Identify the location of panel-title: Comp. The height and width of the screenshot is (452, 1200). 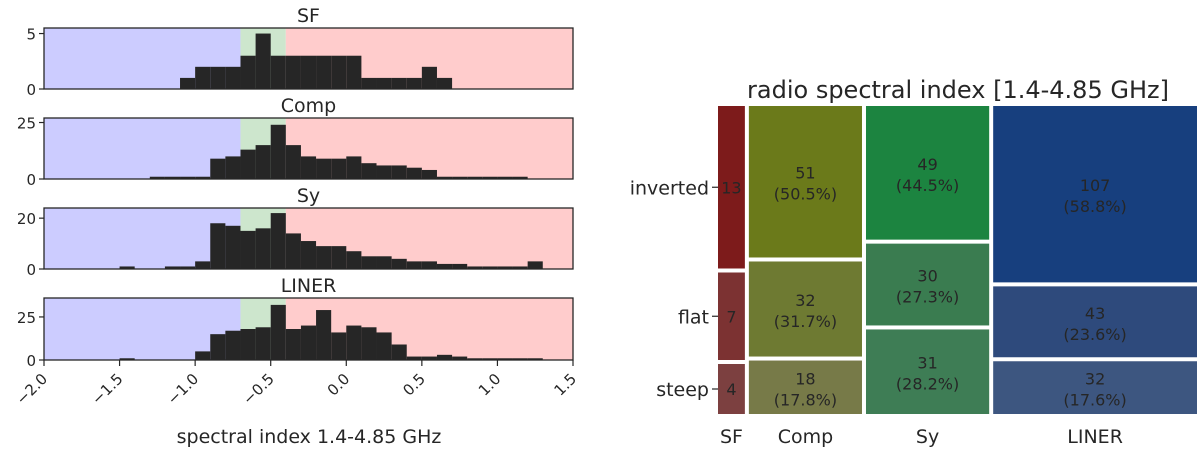
(308, 106).